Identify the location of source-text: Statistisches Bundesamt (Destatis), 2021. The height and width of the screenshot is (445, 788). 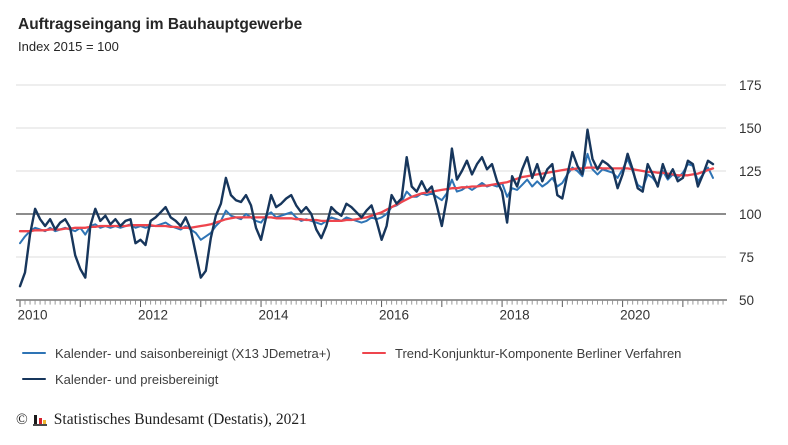
(180, 419).